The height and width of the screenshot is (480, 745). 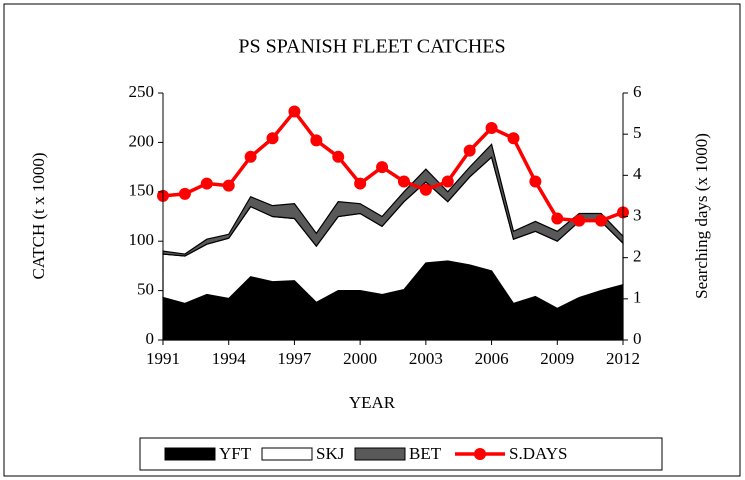 I want to click on chart-title: PS SPANISH FLEET CATCHES, so click(x=371, y=47).